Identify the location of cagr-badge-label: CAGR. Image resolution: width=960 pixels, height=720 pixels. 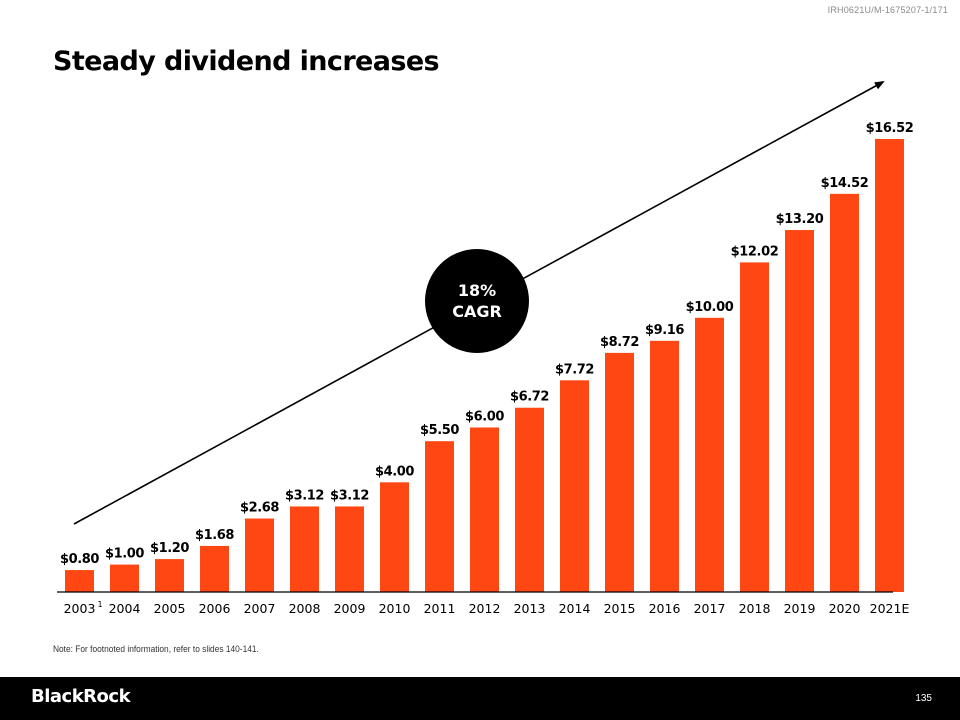
(477, 311).